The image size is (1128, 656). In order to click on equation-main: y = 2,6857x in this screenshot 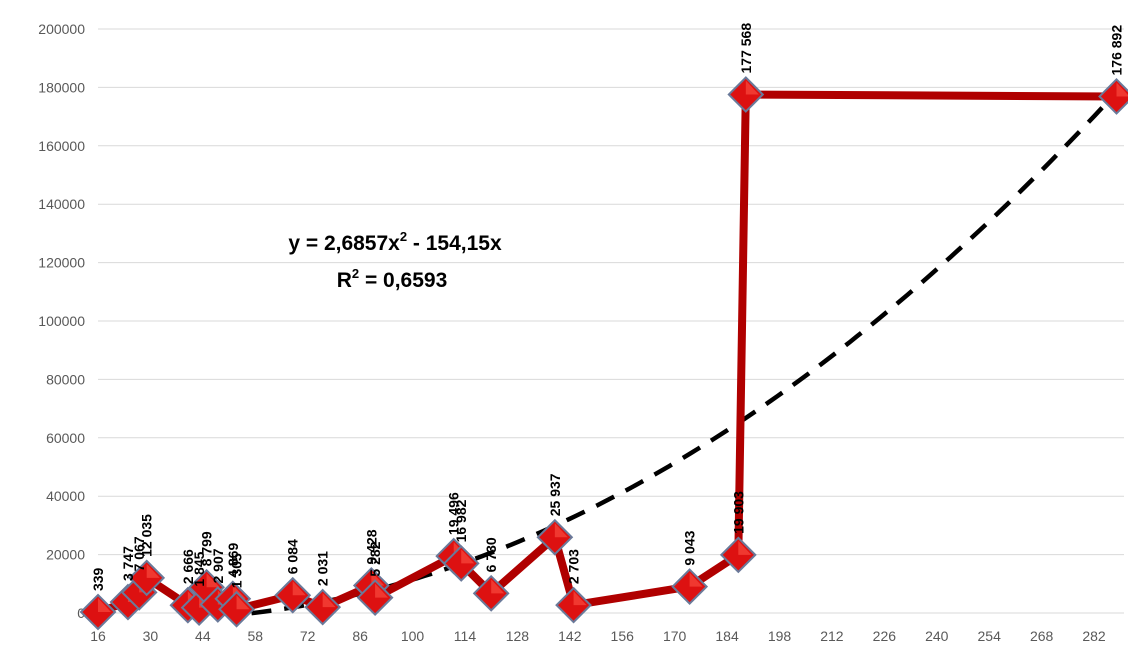, I will do `click(344, 243)`.